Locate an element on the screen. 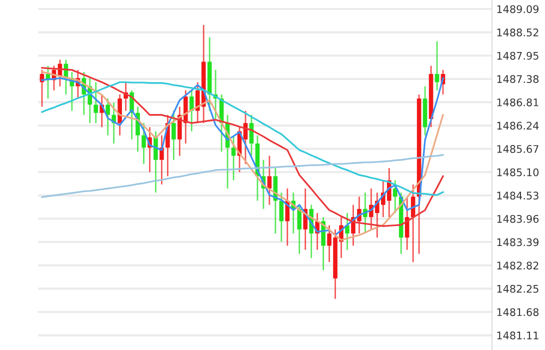  y-tick-label: 1483.39 is located at coordinates (518, 242).